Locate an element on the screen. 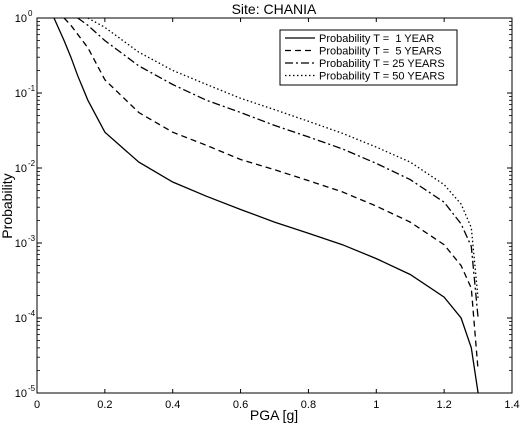 The height and width of the screenshot is (429, 520). legend-label-4: Probability T = 50 YEARS is located at coordinates (382, 77).